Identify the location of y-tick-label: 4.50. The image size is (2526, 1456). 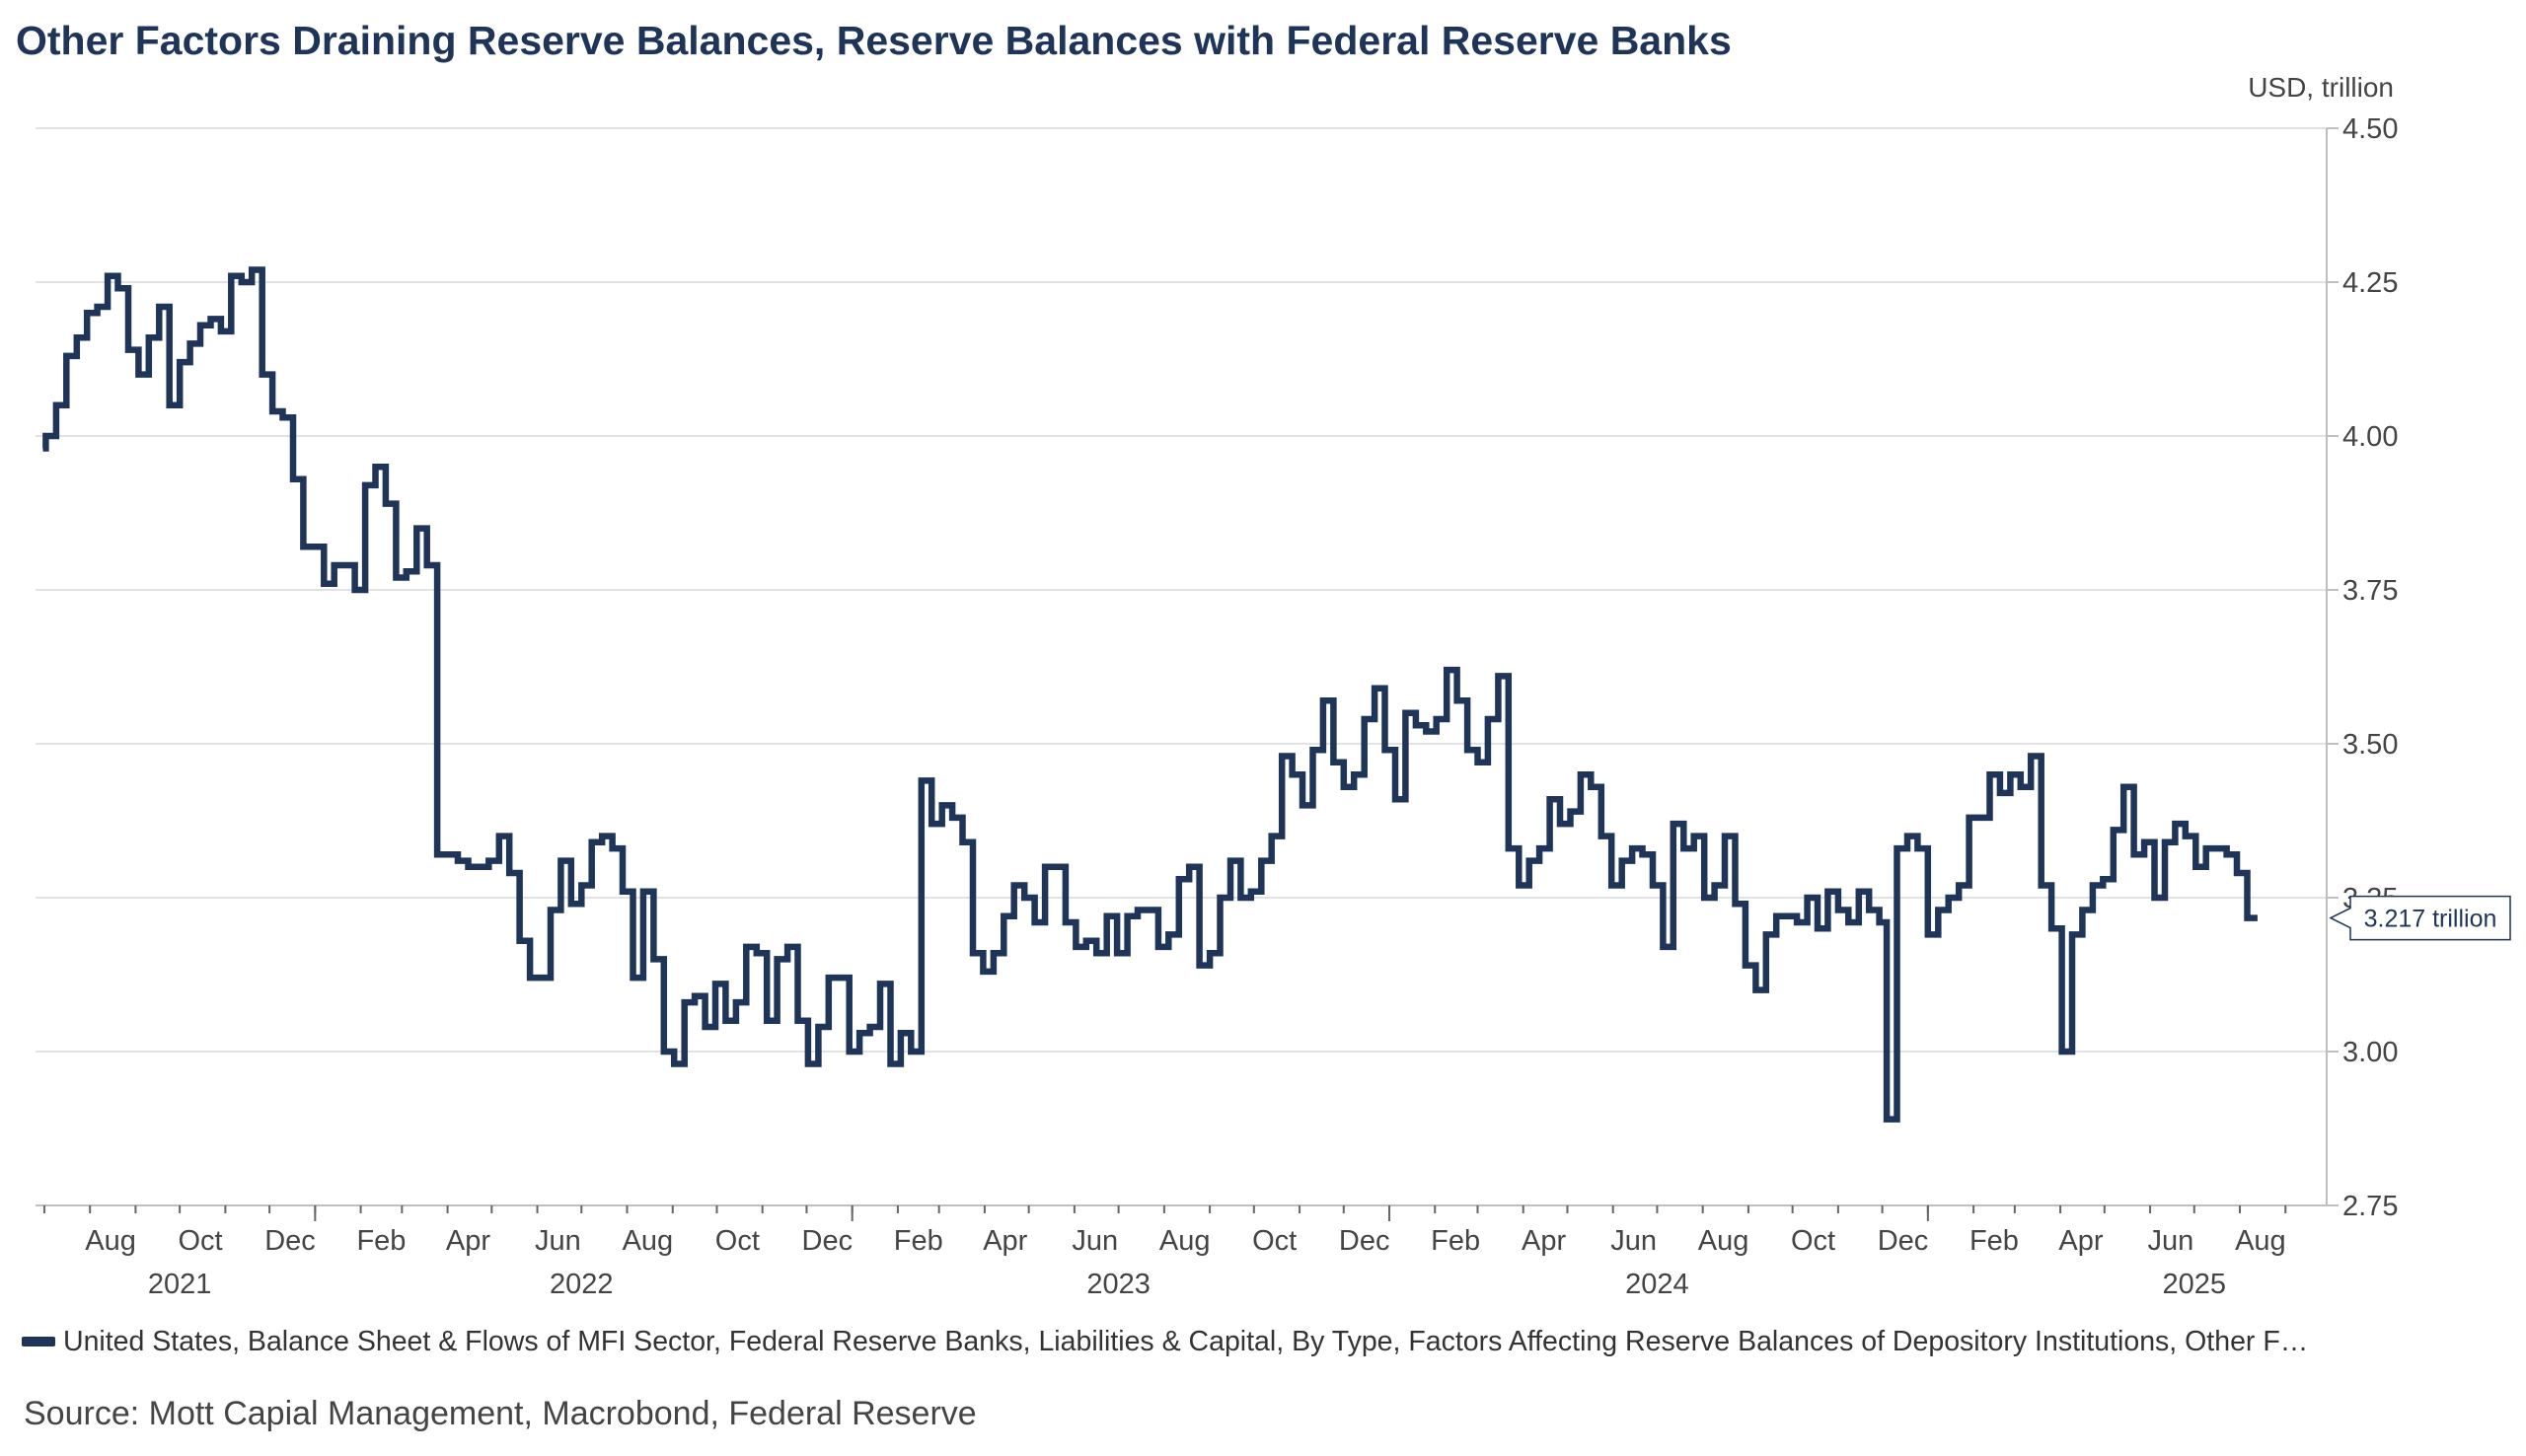
(2370, 129).